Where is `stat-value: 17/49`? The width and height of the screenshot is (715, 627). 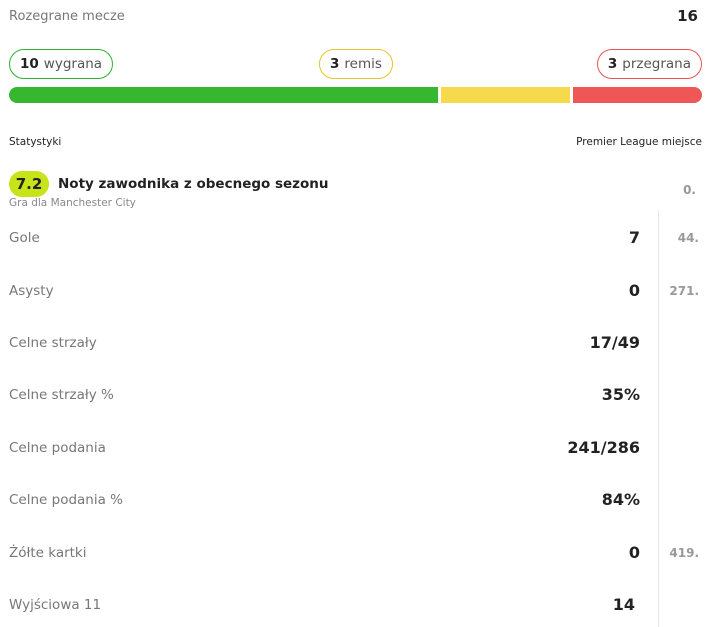 stat-value: 17/49 is located at coordinates (614, 342).